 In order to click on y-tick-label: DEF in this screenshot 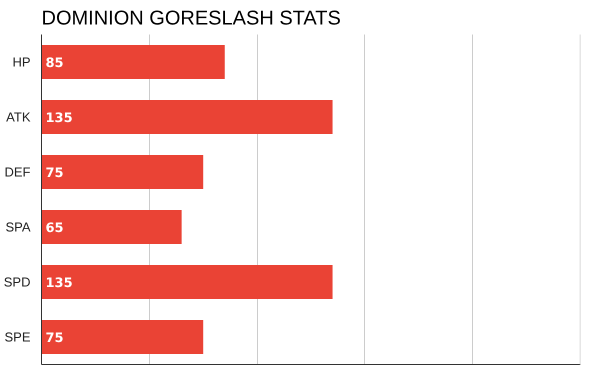, I will do `click(17, 172)`.